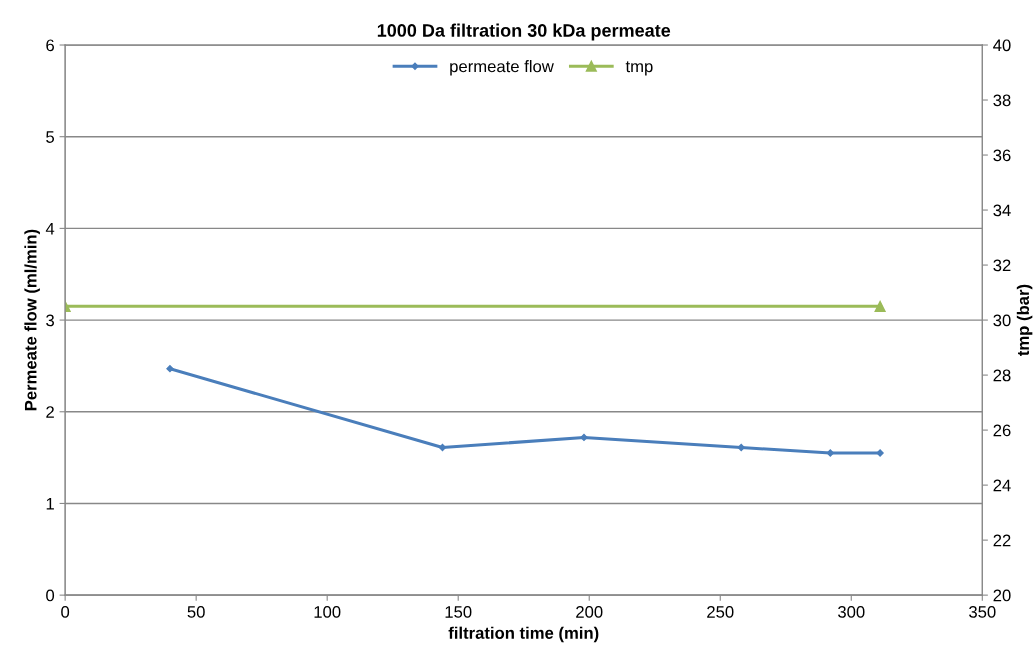  Describe the element at coordinates (50, 137) in the screenshot. I see `y-tick-label: 5` at that location.